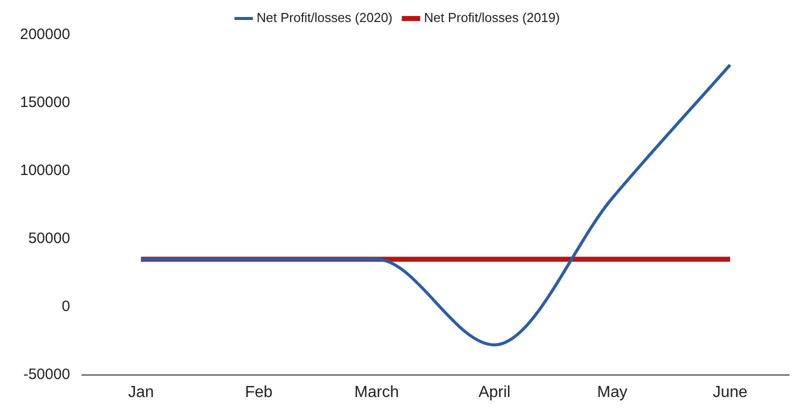 The width and height of the screenshot is (809, 412). What do you see at coordinates (45, 103) in the screenshot?
I see `y-tick-label: 150000` at bounding box center [45, 103].